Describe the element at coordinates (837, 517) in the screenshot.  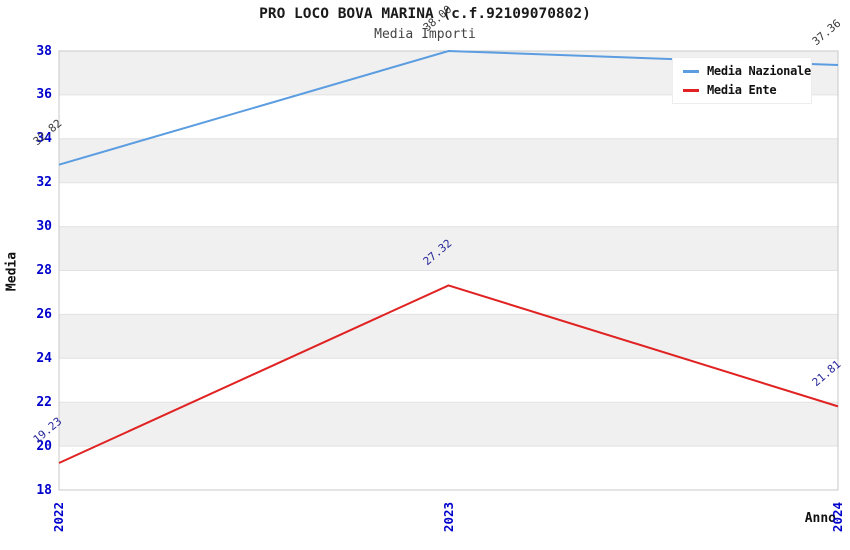
I see `x-tick-label: 2024` at that location.